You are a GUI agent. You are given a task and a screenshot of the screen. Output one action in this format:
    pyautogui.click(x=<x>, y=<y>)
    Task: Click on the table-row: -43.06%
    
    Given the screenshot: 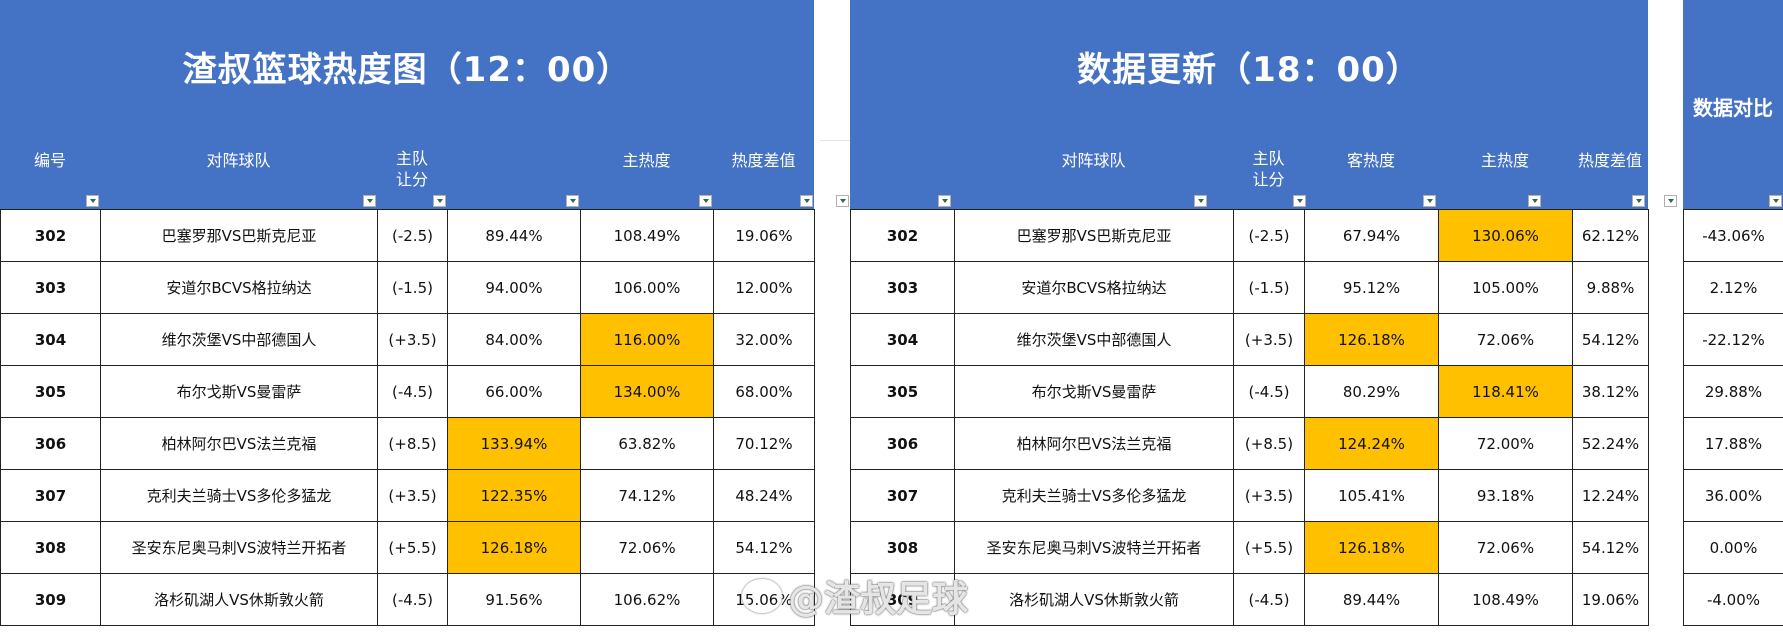 What is the action you would take?
    pyautogui.click(x=1733, y=235)
    